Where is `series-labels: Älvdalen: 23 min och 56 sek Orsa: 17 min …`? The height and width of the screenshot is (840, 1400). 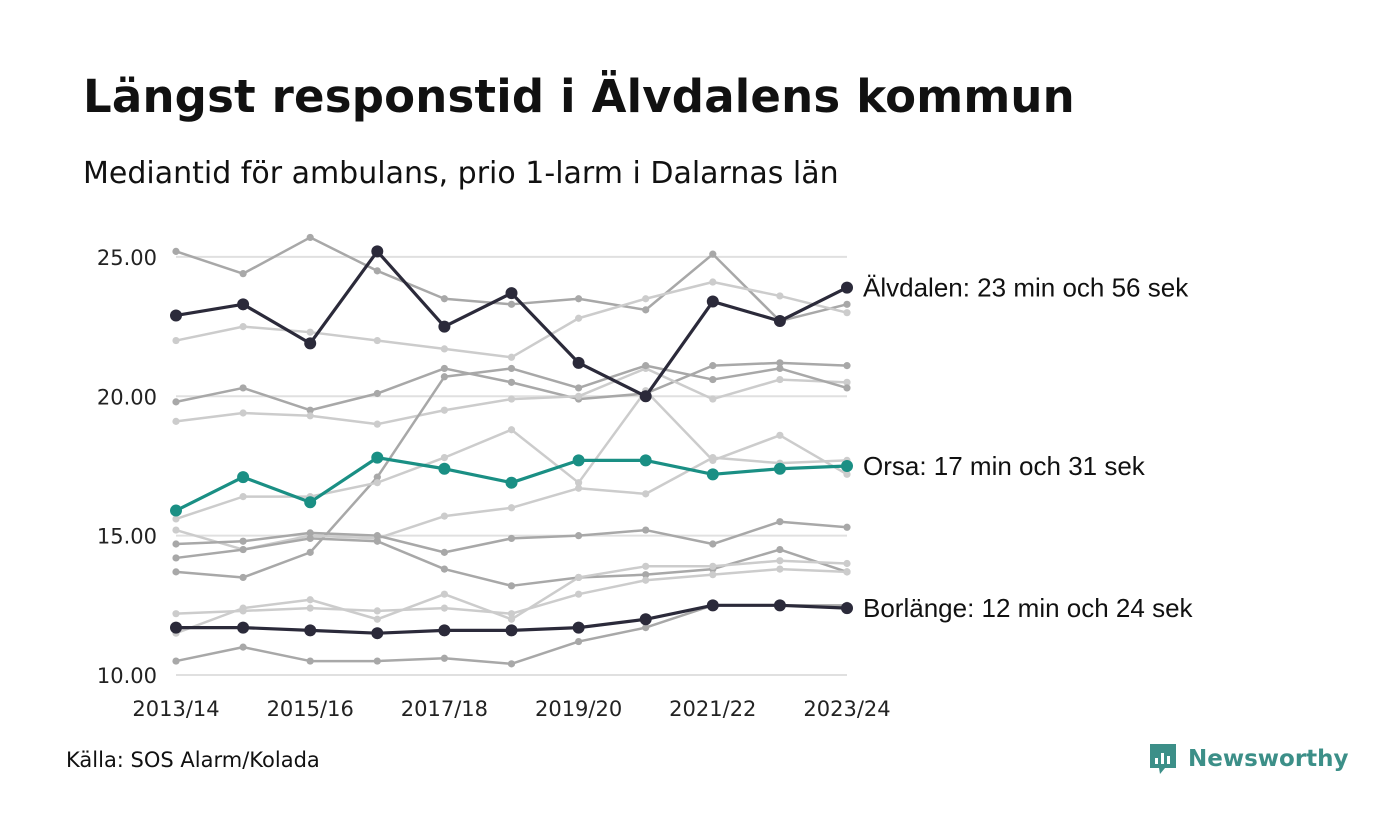 series-labels: Älvdalen: 23 min och 56 sek Orsa: 17 min … is located at coordinates (1028, 448).